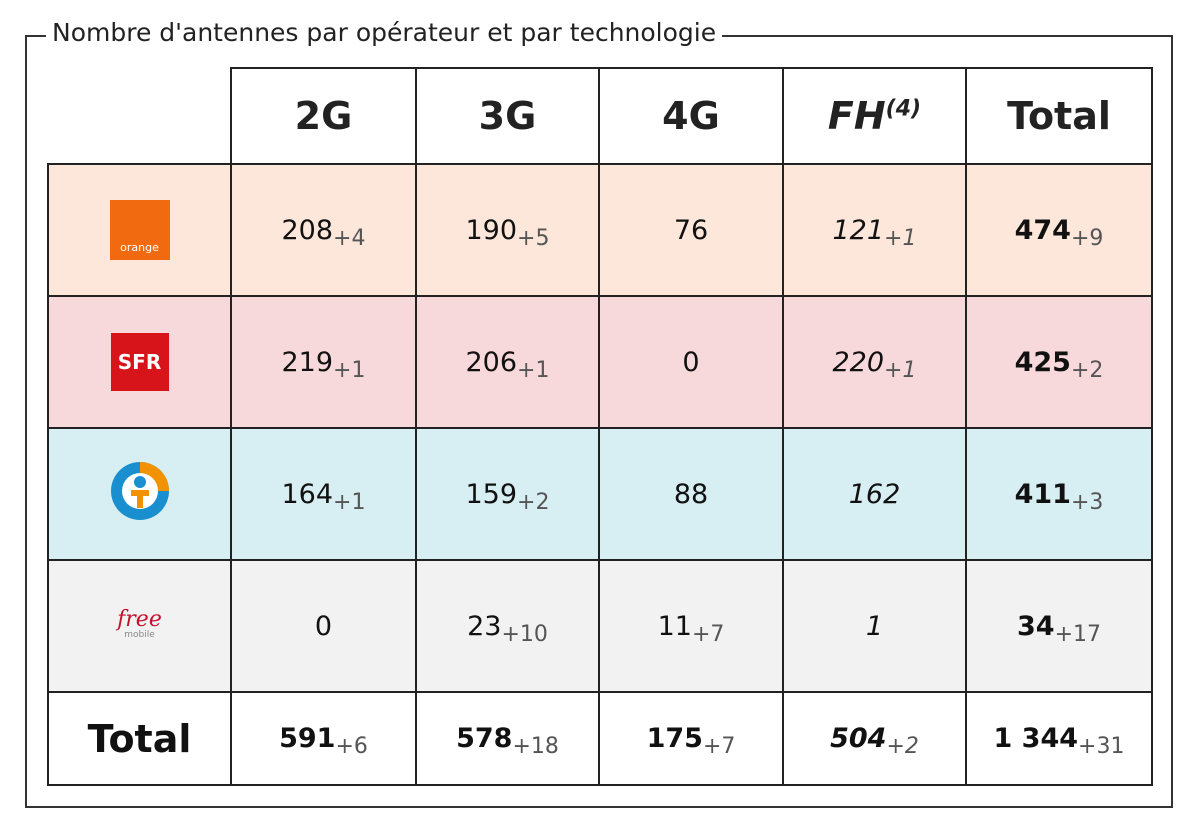 This screenshot has width=1200, height=836. I want to click on value-cell: 76, so click(691, 230).